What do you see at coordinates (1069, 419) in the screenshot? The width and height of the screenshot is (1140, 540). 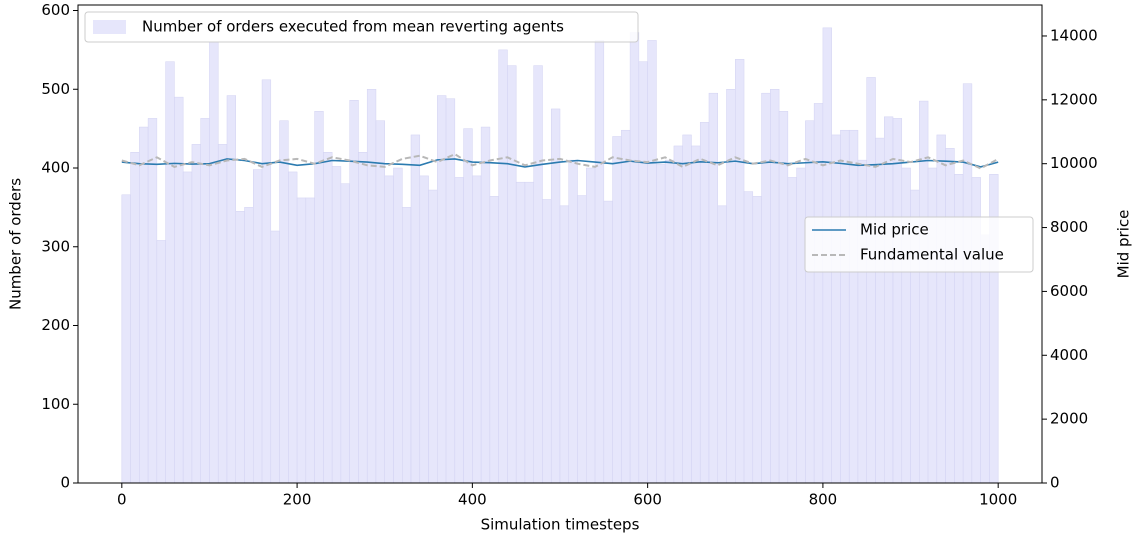 I see `y2-tick-label: 2000` at bounding box center [1069, 419].